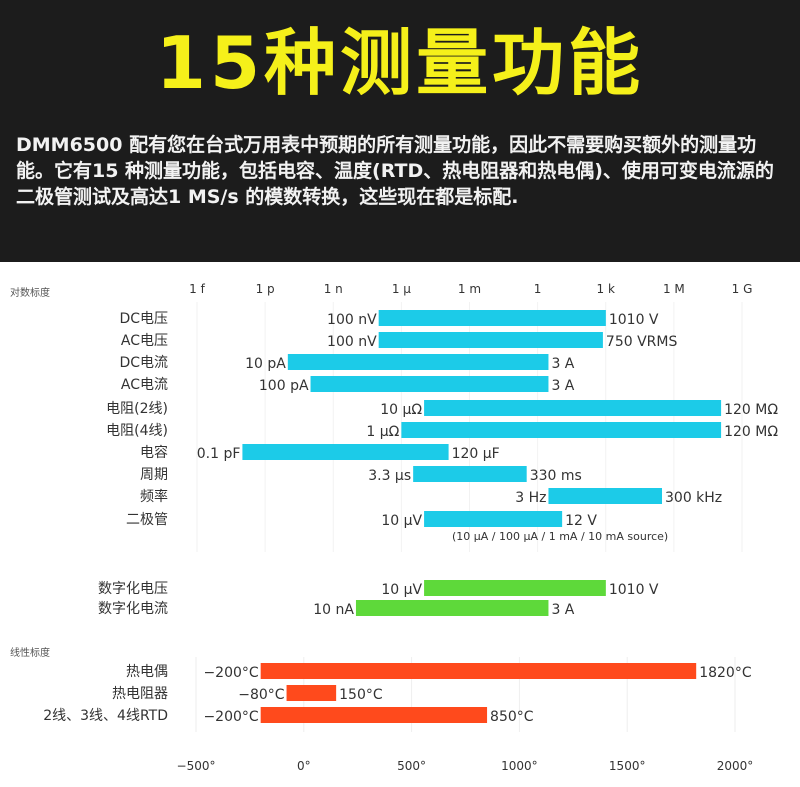 This screenshot has width=800, height=787. Describe the element at coordinates (725, 673) in the screenshot. I see `end-label: 1820°C` at that location.